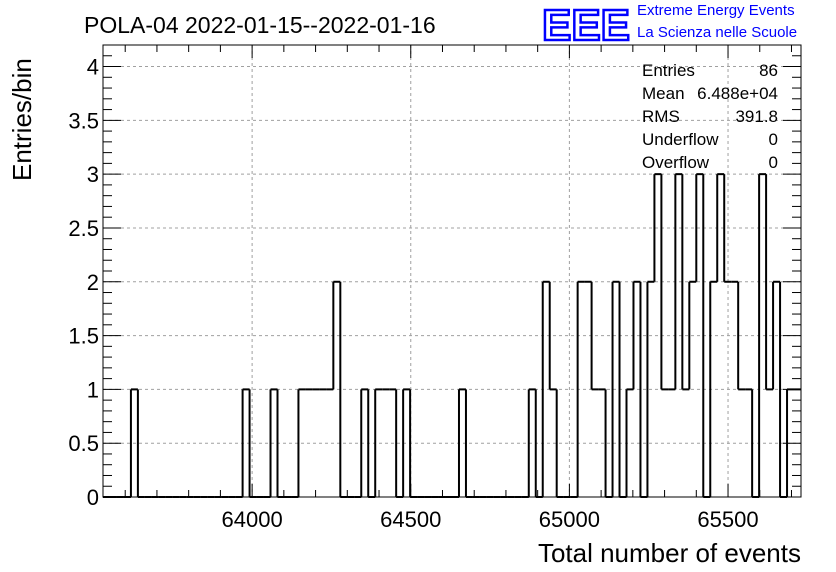 This screenshot has width=836, height=572. I want to click on y-tick-label: 3, so click(93, 174).